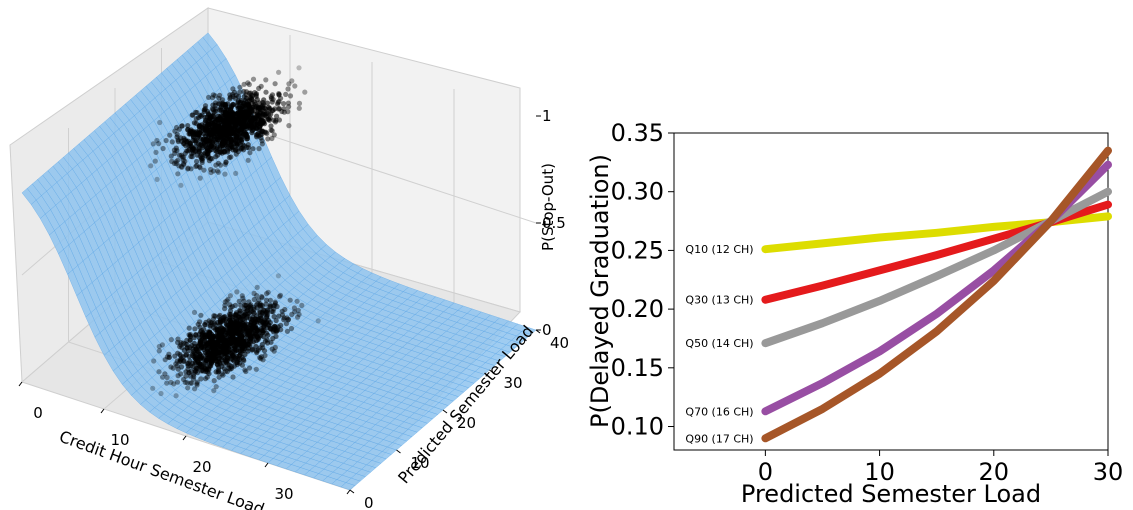 Image resolution: width=1133 pixels, height=510 pixels. I want to click on y-axis-label: P(Delayed Graduation), so click(600, 291).